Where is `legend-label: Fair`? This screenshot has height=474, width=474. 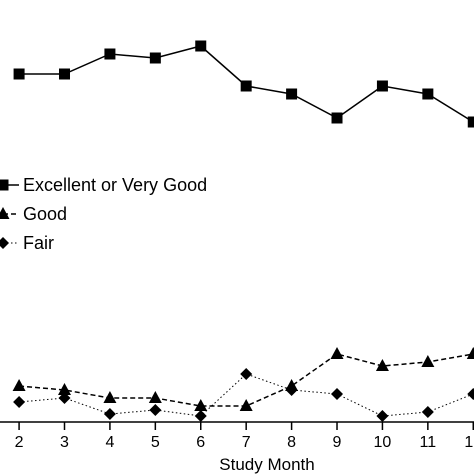 legend-label: Fair is located at coordinates (38, 243).